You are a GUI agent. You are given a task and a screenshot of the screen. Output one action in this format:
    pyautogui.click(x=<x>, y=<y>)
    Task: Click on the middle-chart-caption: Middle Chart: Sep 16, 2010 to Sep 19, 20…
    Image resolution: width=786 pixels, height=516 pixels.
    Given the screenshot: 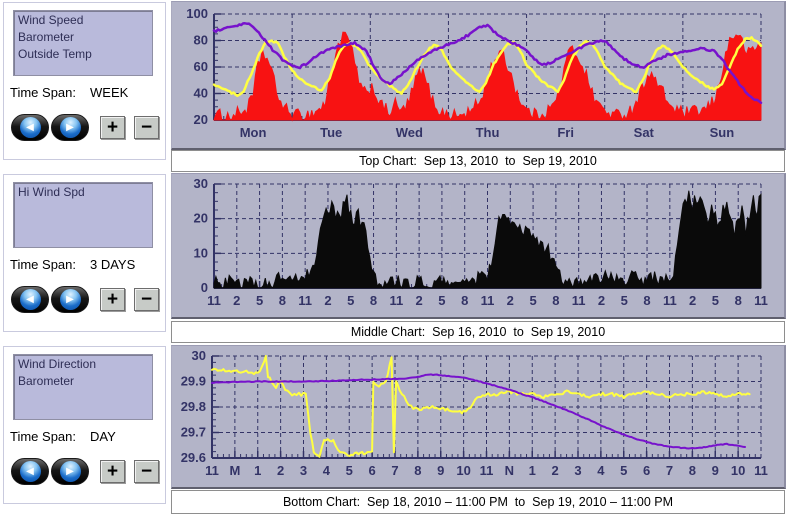 What is the action you would take?
    pyautogui.click(x=478, y=332)
    